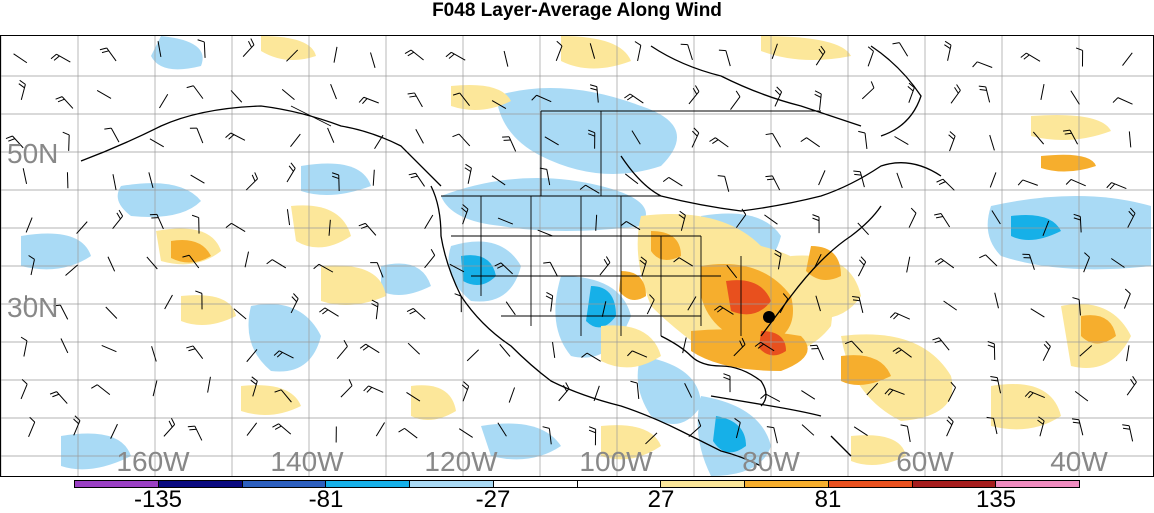 Image resolution: width=1154 pixels, height=513 pixels. I want to click on lon-label-80w: 80W, so click(771, 462).